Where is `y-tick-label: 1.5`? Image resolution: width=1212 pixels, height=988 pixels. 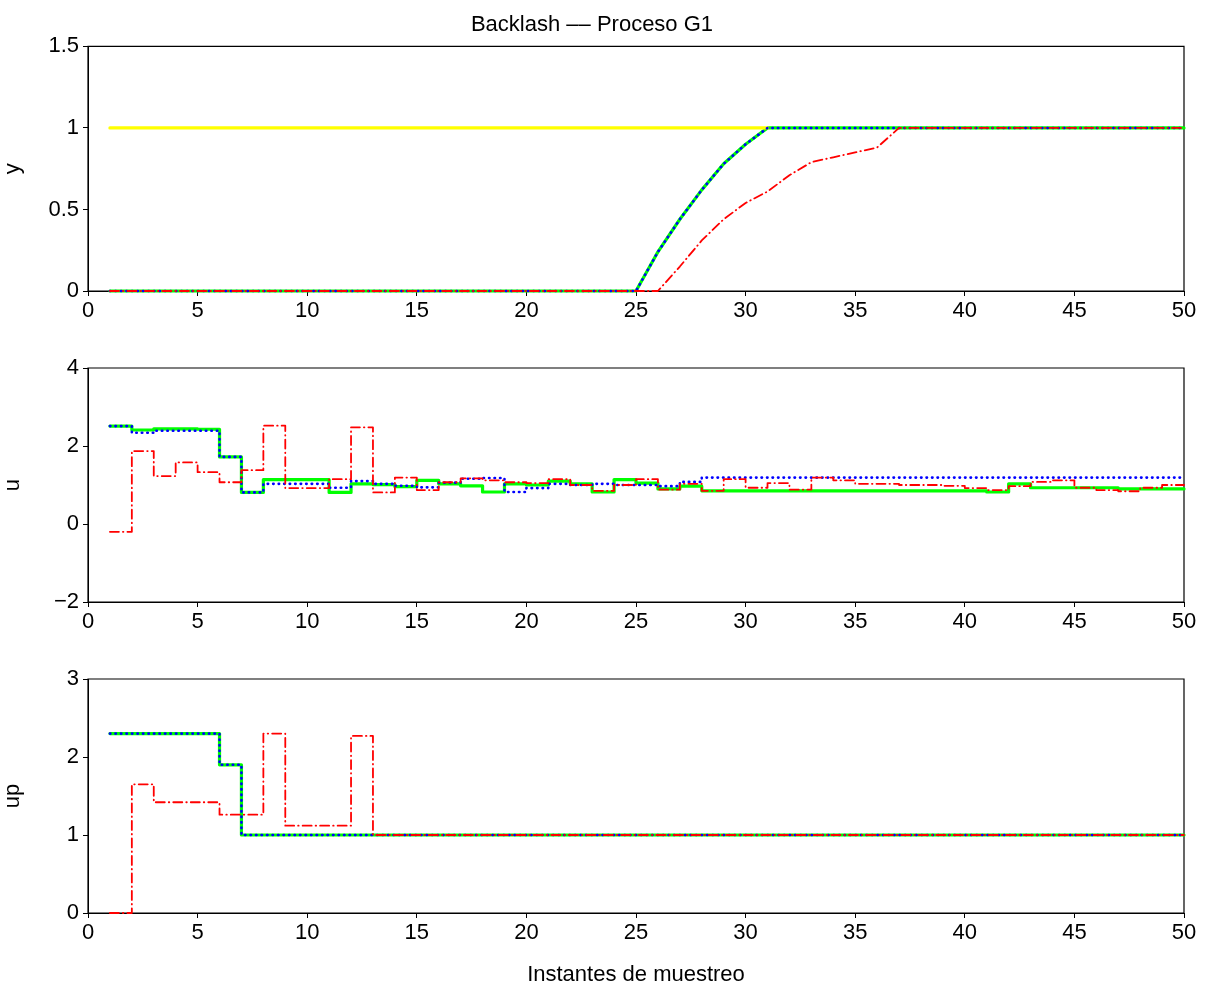 y-tick-label: 1.5 is located at coordinates (63, 45).